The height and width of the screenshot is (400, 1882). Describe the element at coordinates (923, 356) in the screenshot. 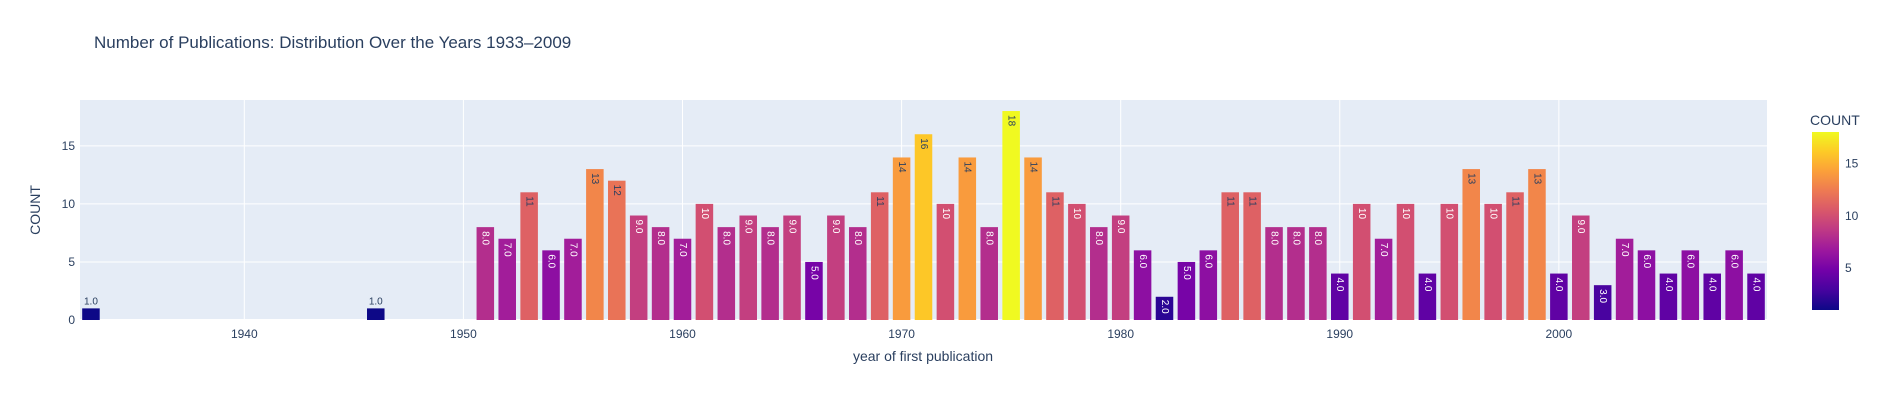

I see `x-axis-title: year of first publication` at that location.